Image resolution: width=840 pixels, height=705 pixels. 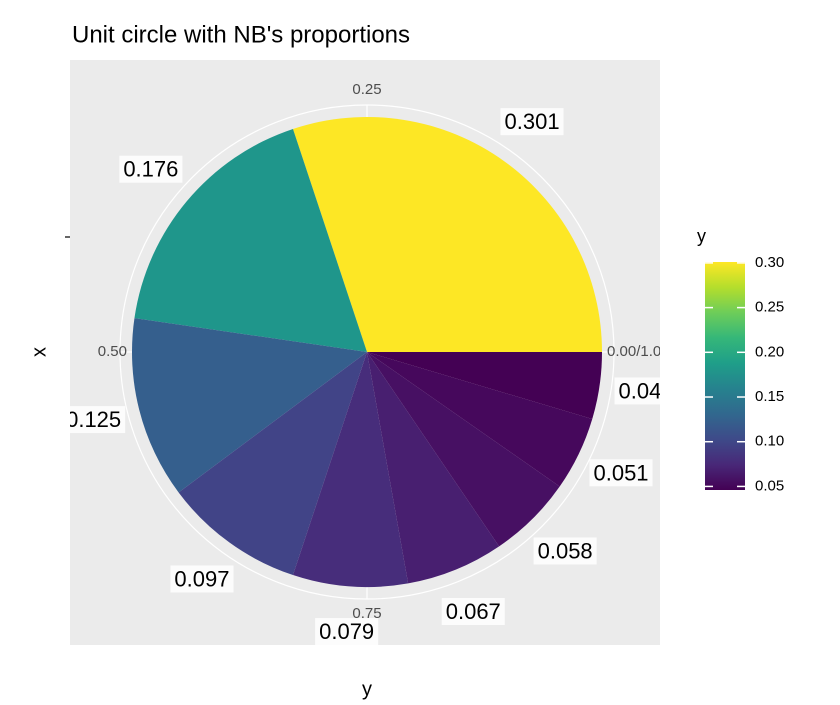 What do you see at coordinates (769, 441) in the screenshot?
I see `legend-tick-label: 0.10` at bounding box center [769, 441].